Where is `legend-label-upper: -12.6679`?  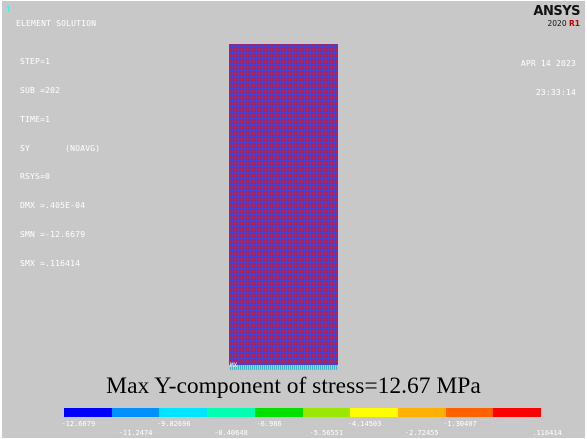
legend-label-upper: -12.6679 is located at coordinates (78, 424).